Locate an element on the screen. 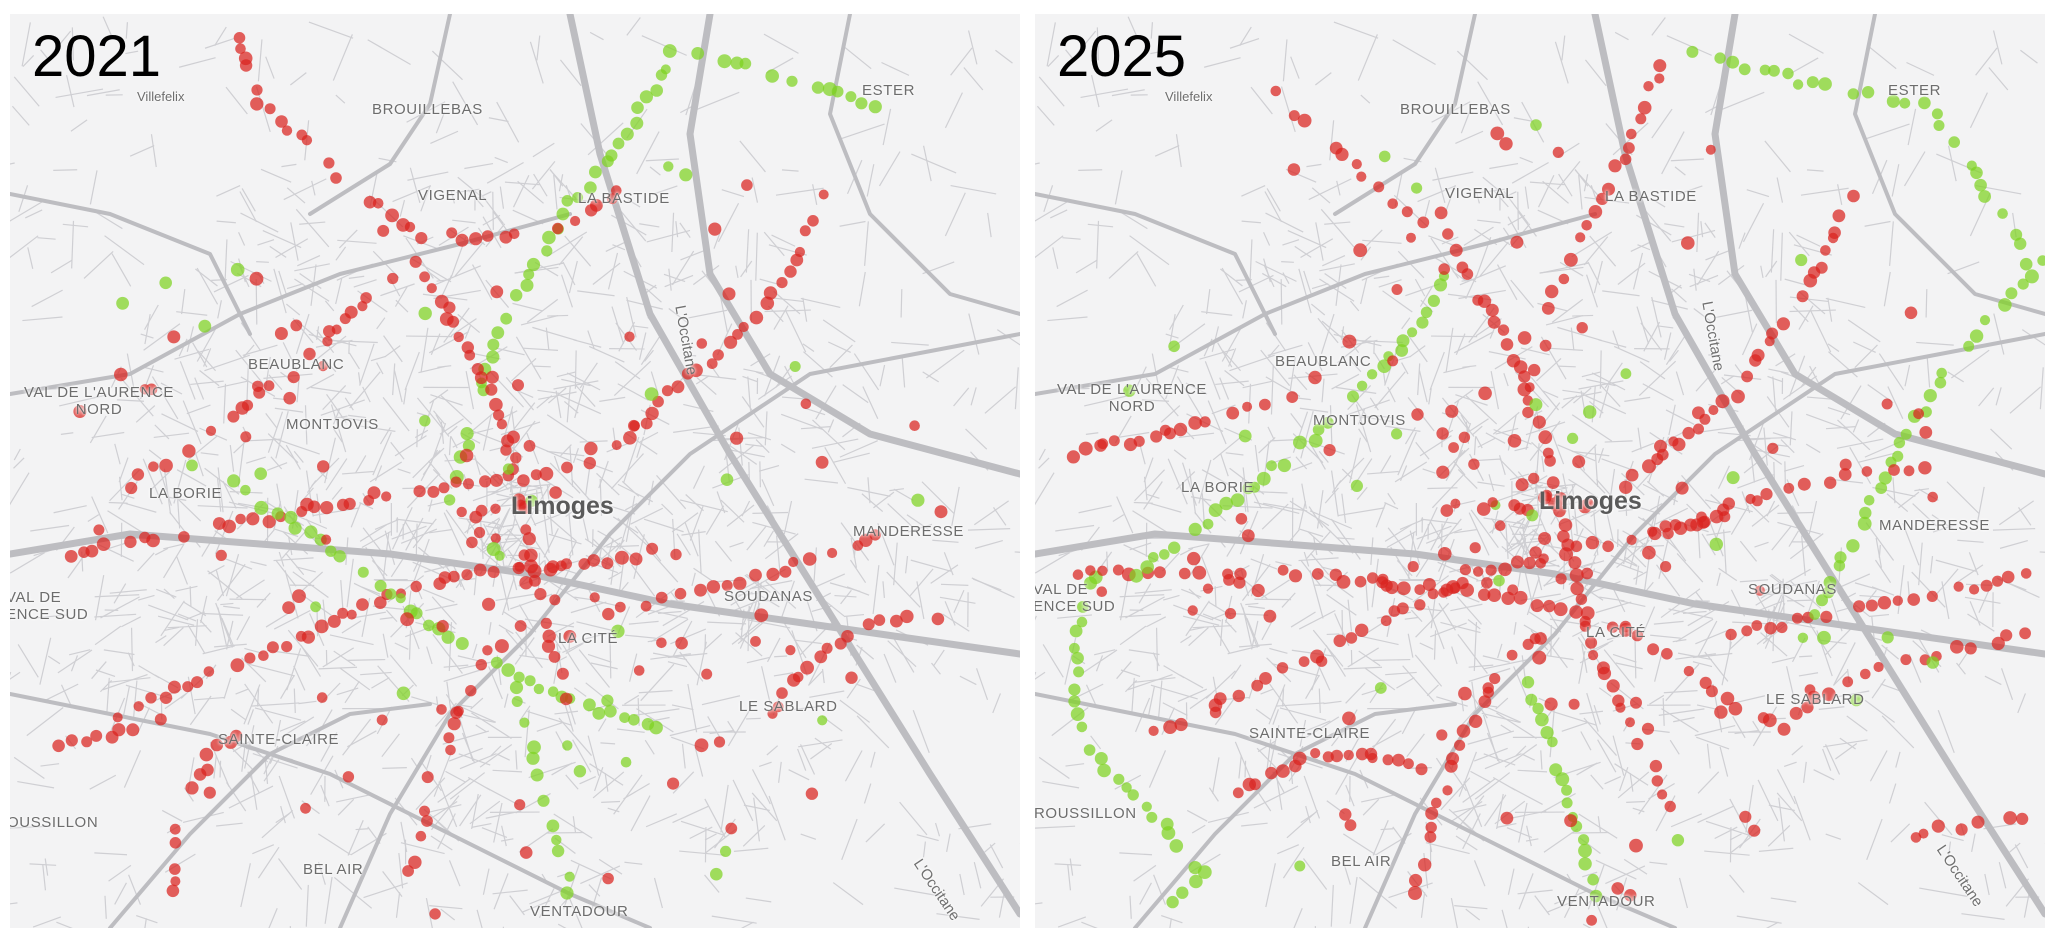  place-label-manderesse: MANDERESSE is located at coordinates (1935, 525).